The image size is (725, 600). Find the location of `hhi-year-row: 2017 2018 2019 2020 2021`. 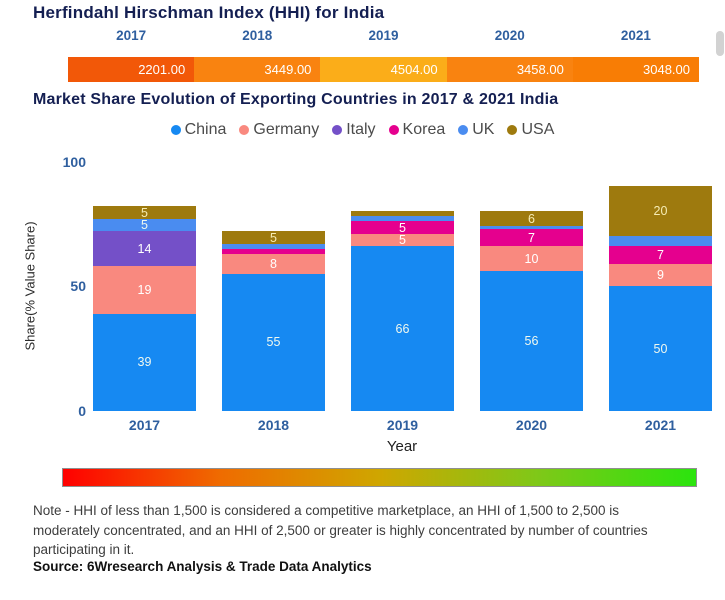

hhi-year-row: 2017 2018 2019 2020 2021 is located at coordinates (383, 35).